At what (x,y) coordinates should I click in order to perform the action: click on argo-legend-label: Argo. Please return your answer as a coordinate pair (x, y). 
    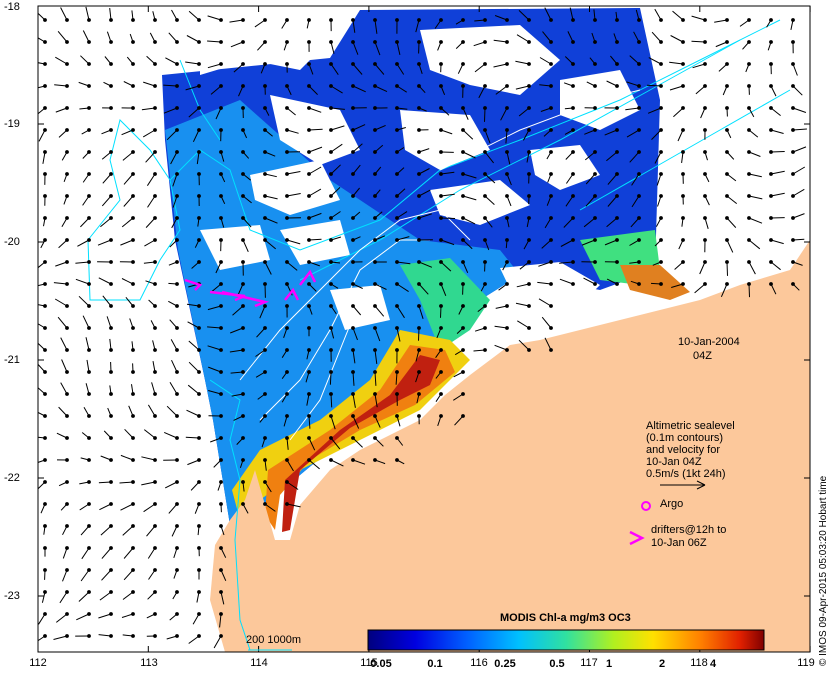
    Looking at the image, I should click on (672, 504).